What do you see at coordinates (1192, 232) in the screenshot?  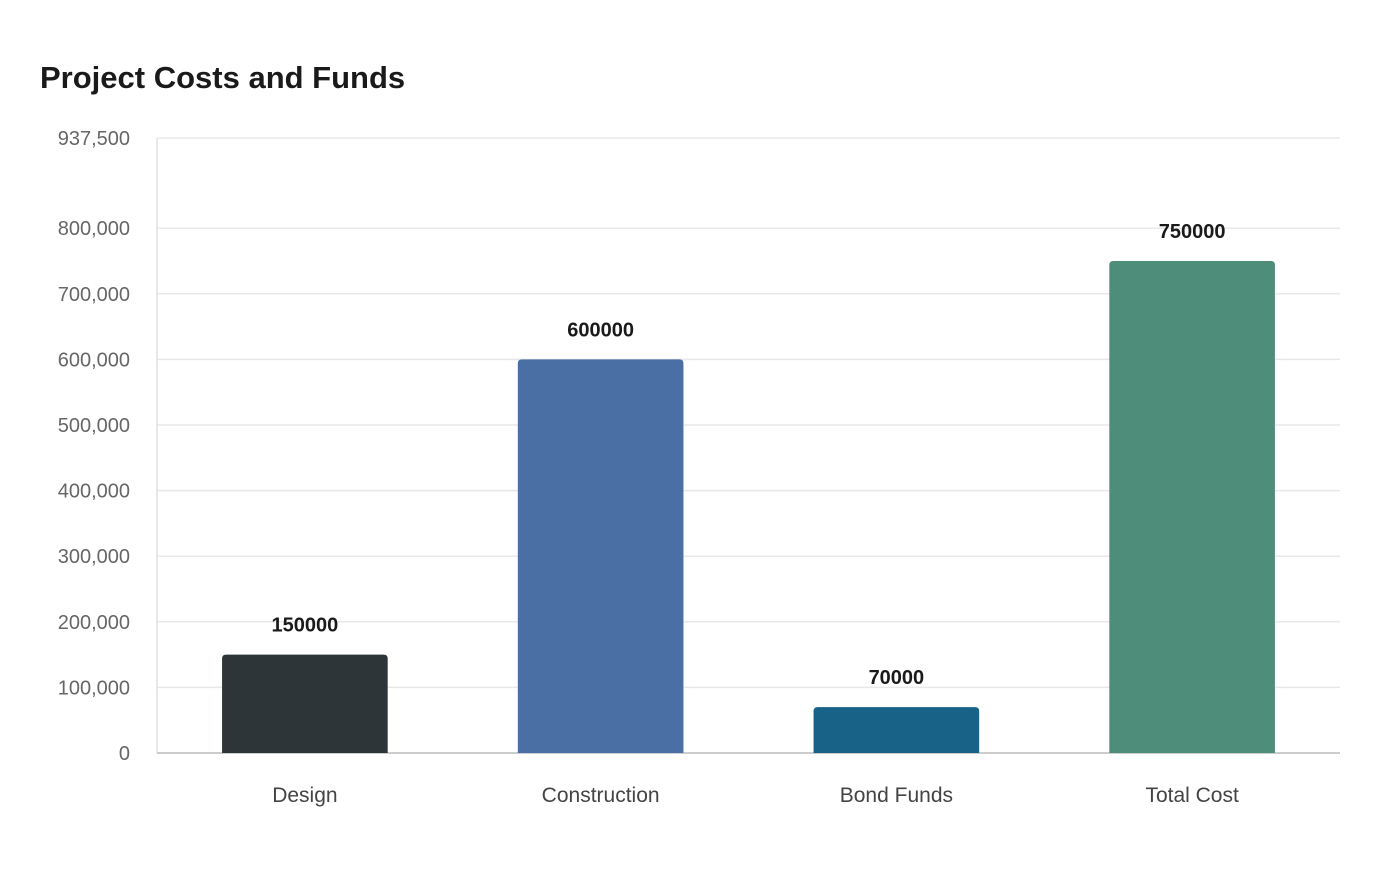 I see `data-label: 750000` at bounding box center [1192, 232].